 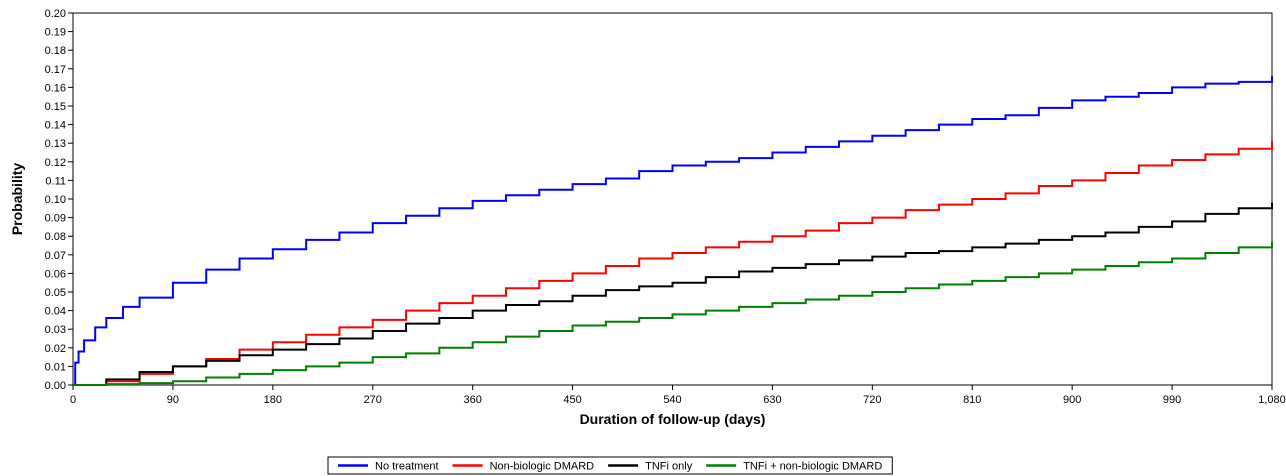 I want to click on y-tick-label: 0.10, so click(x=55, y=200).